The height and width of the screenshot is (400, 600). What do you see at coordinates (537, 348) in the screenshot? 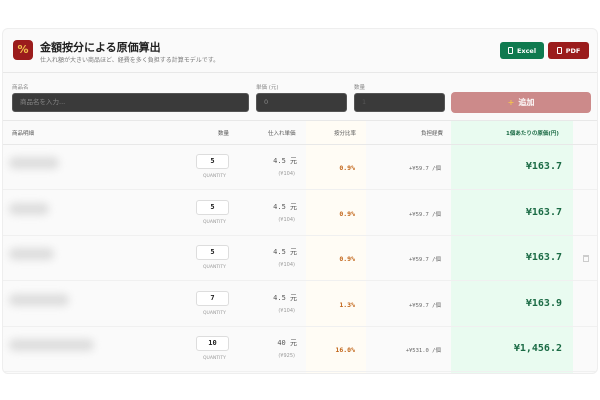
I see `unit-cost: ¥1,456.2` at bounding box center [537, 348].